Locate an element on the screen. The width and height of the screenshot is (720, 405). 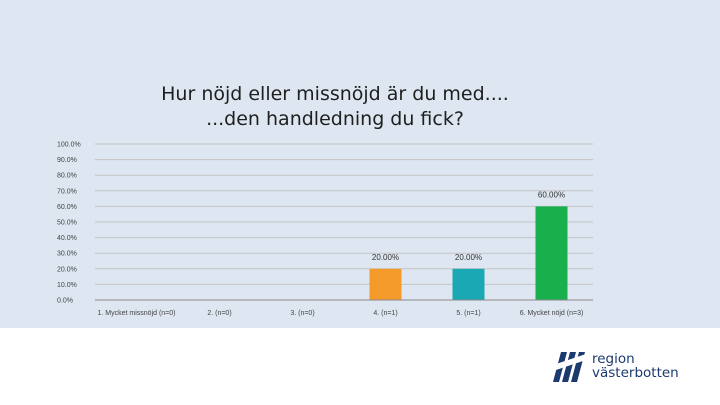
y-tick-label: 70.0% is located at coordinates (67, 191).